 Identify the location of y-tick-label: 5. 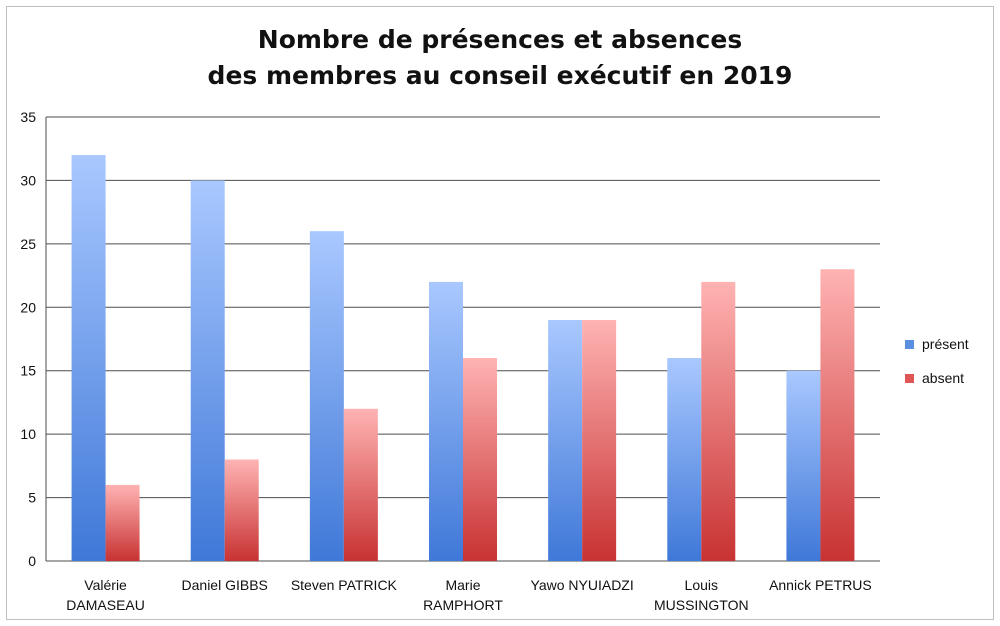
(32, 498).